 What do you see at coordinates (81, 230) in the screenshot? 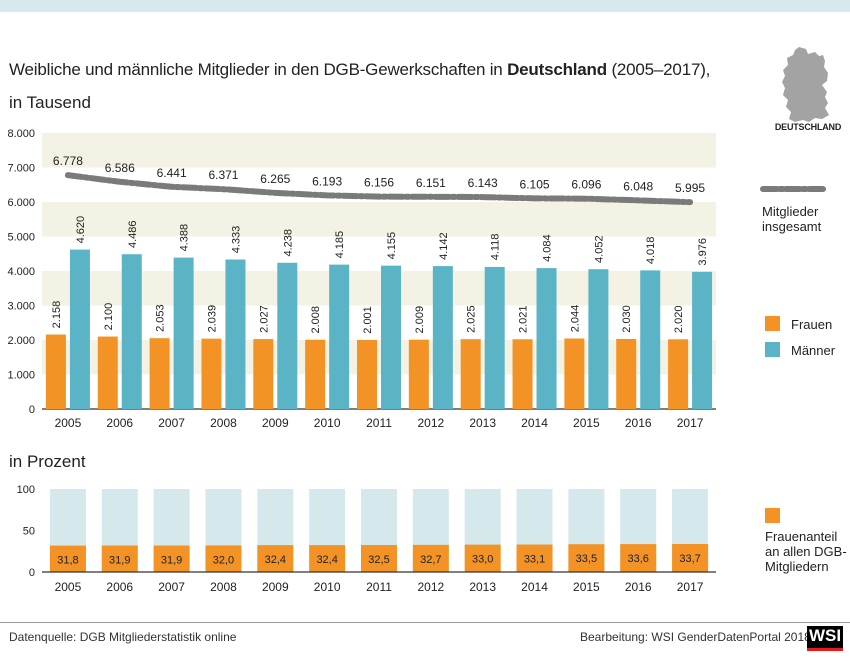
I see `bar-label-maenner: 4.620` at bounding box center [81, 230].